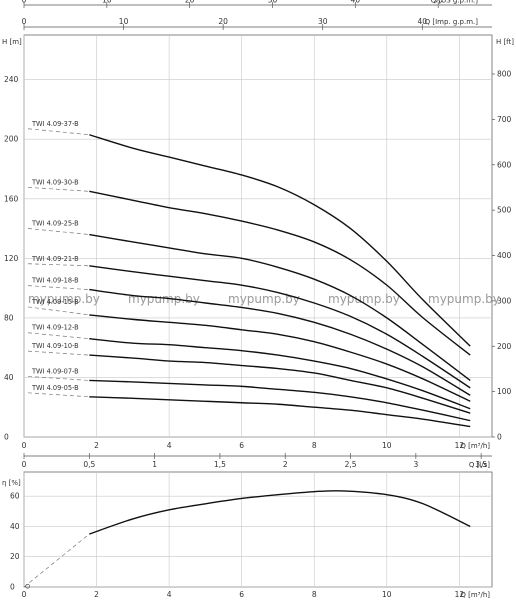  I want to click on eff-y-axis-label: η [%], so click(11, 483).